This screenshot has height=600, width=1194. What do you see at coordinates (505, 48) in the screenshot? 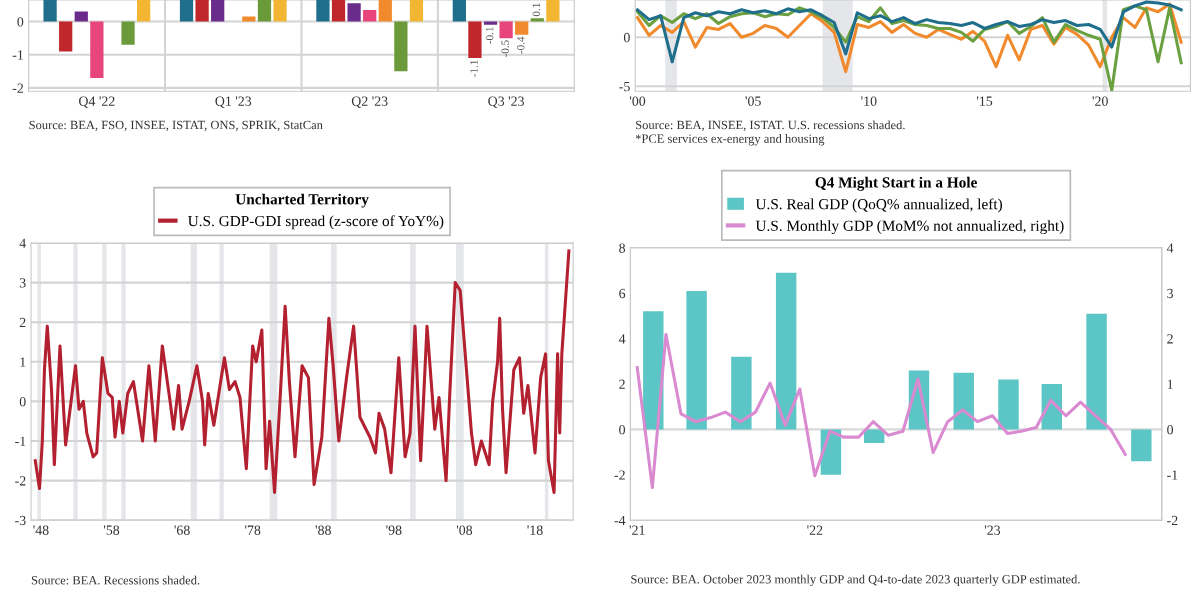
I see `data-label: -0.5` at bounding box center [505, 48].